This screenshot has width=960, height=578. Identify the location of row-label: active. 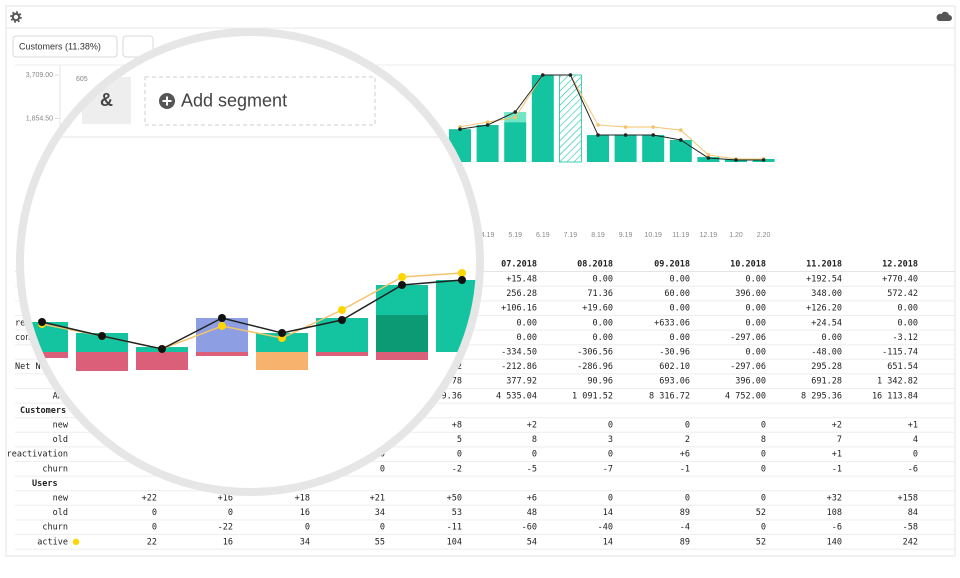
(52, 542).